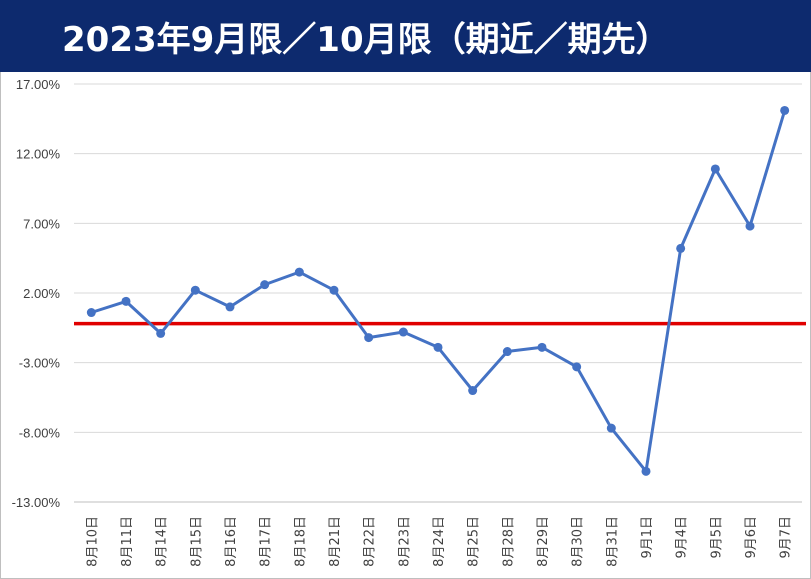 The image size is (811, 579). I want to click on y-tick-label: 12.00%, so click(38, 154).